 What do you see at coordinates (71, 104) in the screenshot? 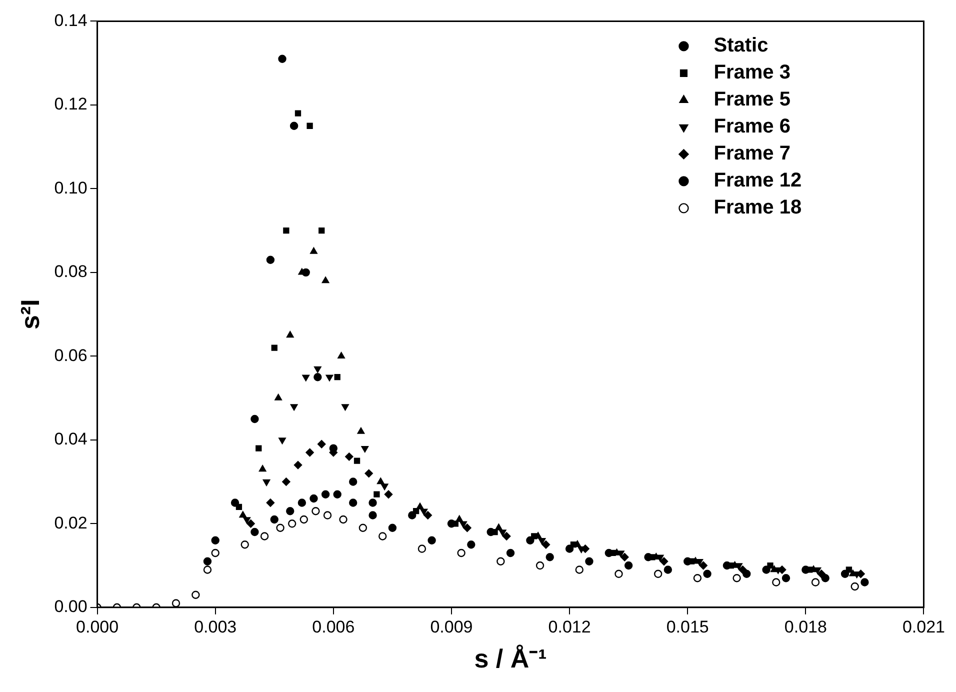
I see `y-tick-label: 0.12` at bounding box center [71, 104].